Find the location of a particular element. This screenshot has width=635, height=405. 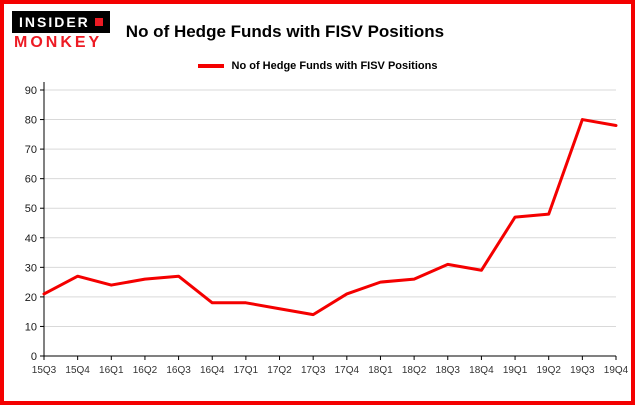

x-axis-tick-label: 19Q1 is located at coordinates (515, 370).